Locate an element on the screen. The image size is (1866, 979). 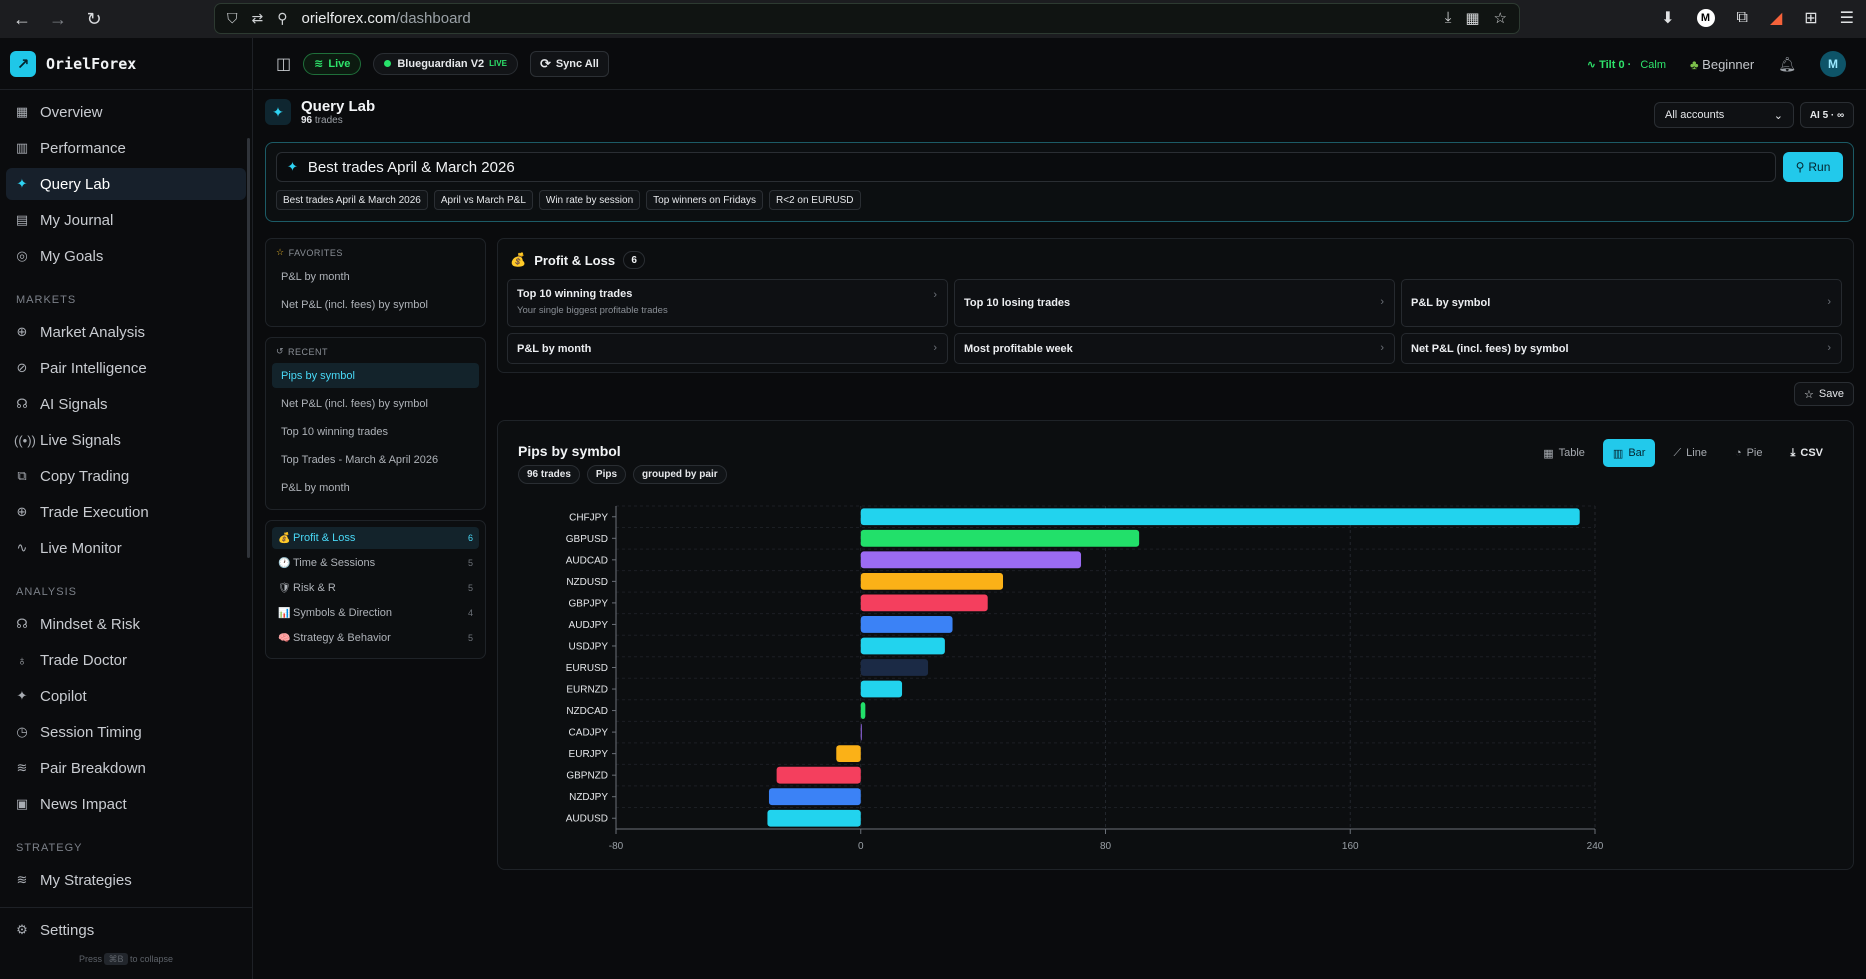
sidebar-item-live-signals: ((•)) Live Signals is located at coordinates (126, 440).